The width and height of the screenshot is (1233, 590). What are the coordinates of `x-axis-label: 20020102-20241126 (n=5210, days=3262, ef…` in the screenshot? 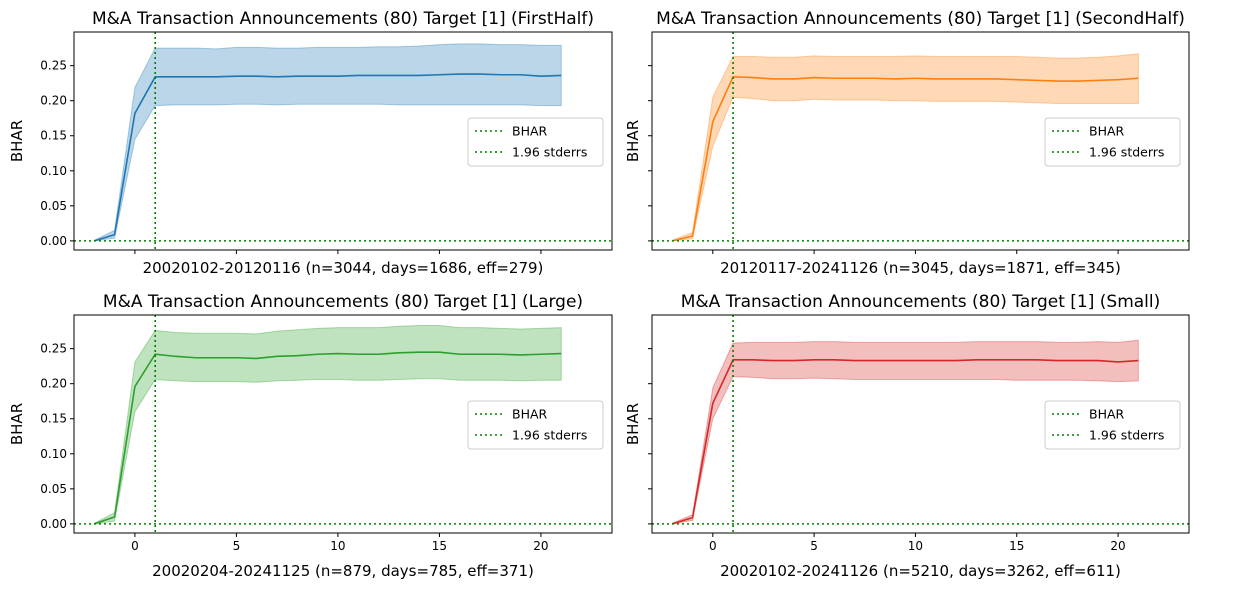 It's located at (920, 571).